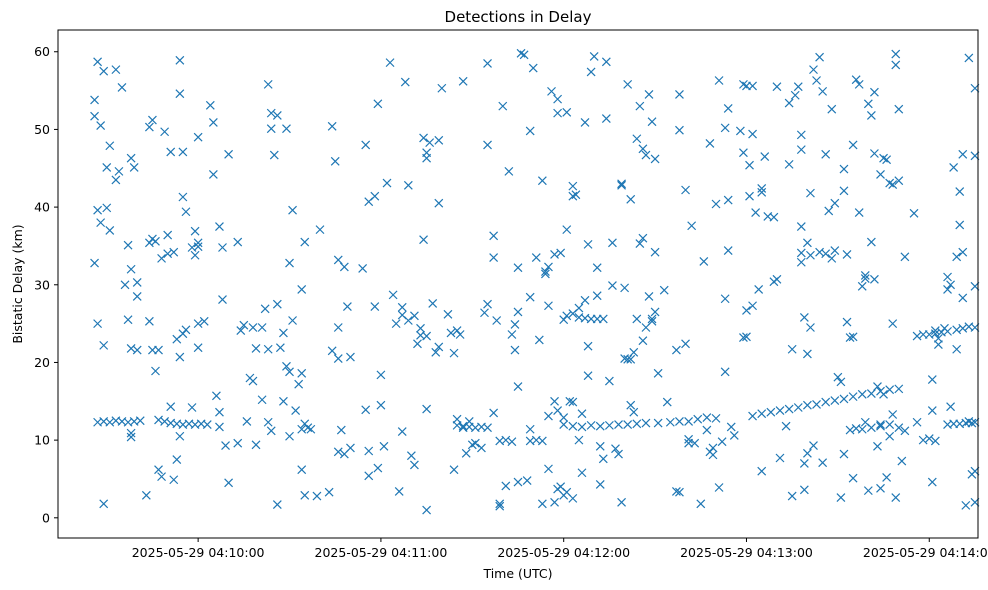 This screenshot has height=590, width=988. What do you see at coordinates (42, 51) in the screenshot?
I see `y-tick-label: 60` at bounding box center [42, 51].